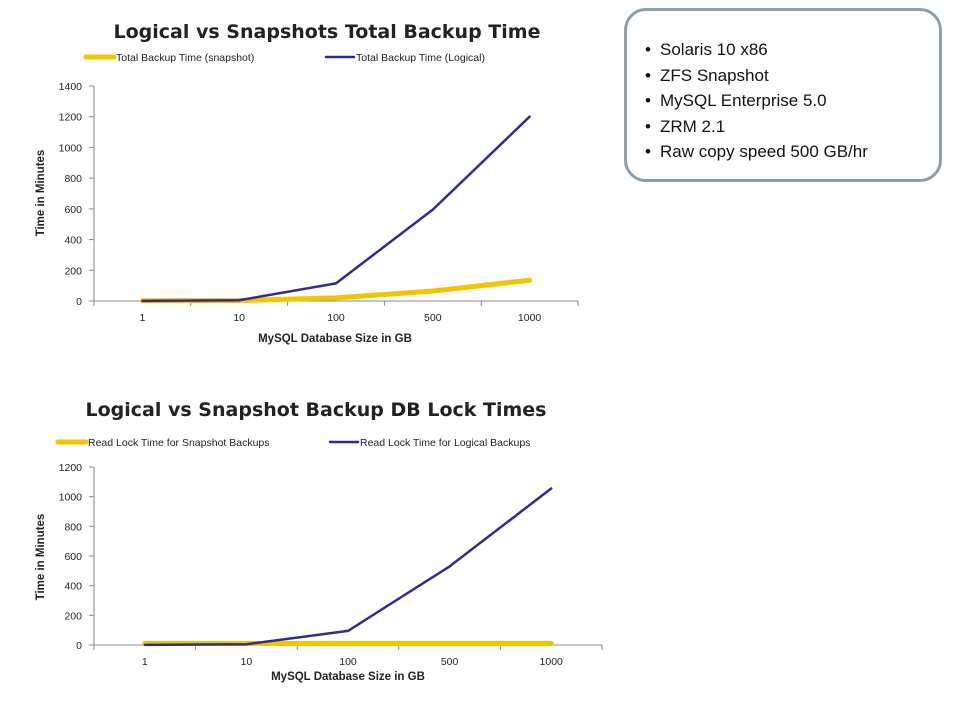  Describe the element at coordinates (743, 100) in the screenshot. I see `info-item-text: MySQL Enterprise 5.0` at that location.